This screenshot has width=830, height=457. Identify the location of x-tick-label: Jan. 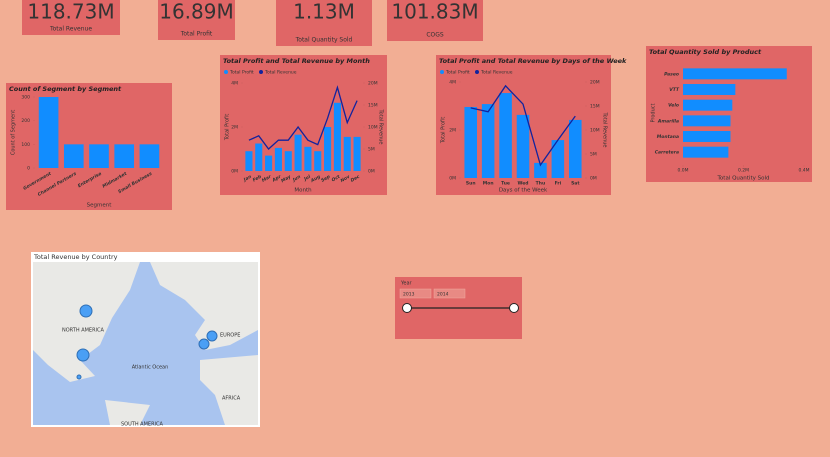
(247, 179).